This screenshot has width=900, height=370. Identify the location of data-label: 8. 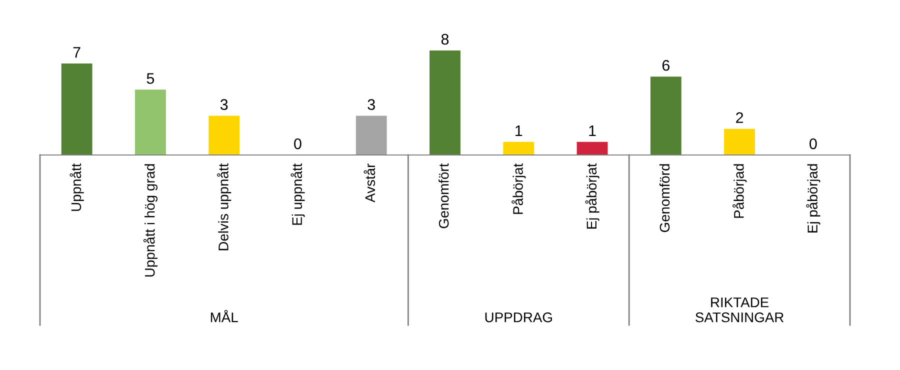
(445, 39).